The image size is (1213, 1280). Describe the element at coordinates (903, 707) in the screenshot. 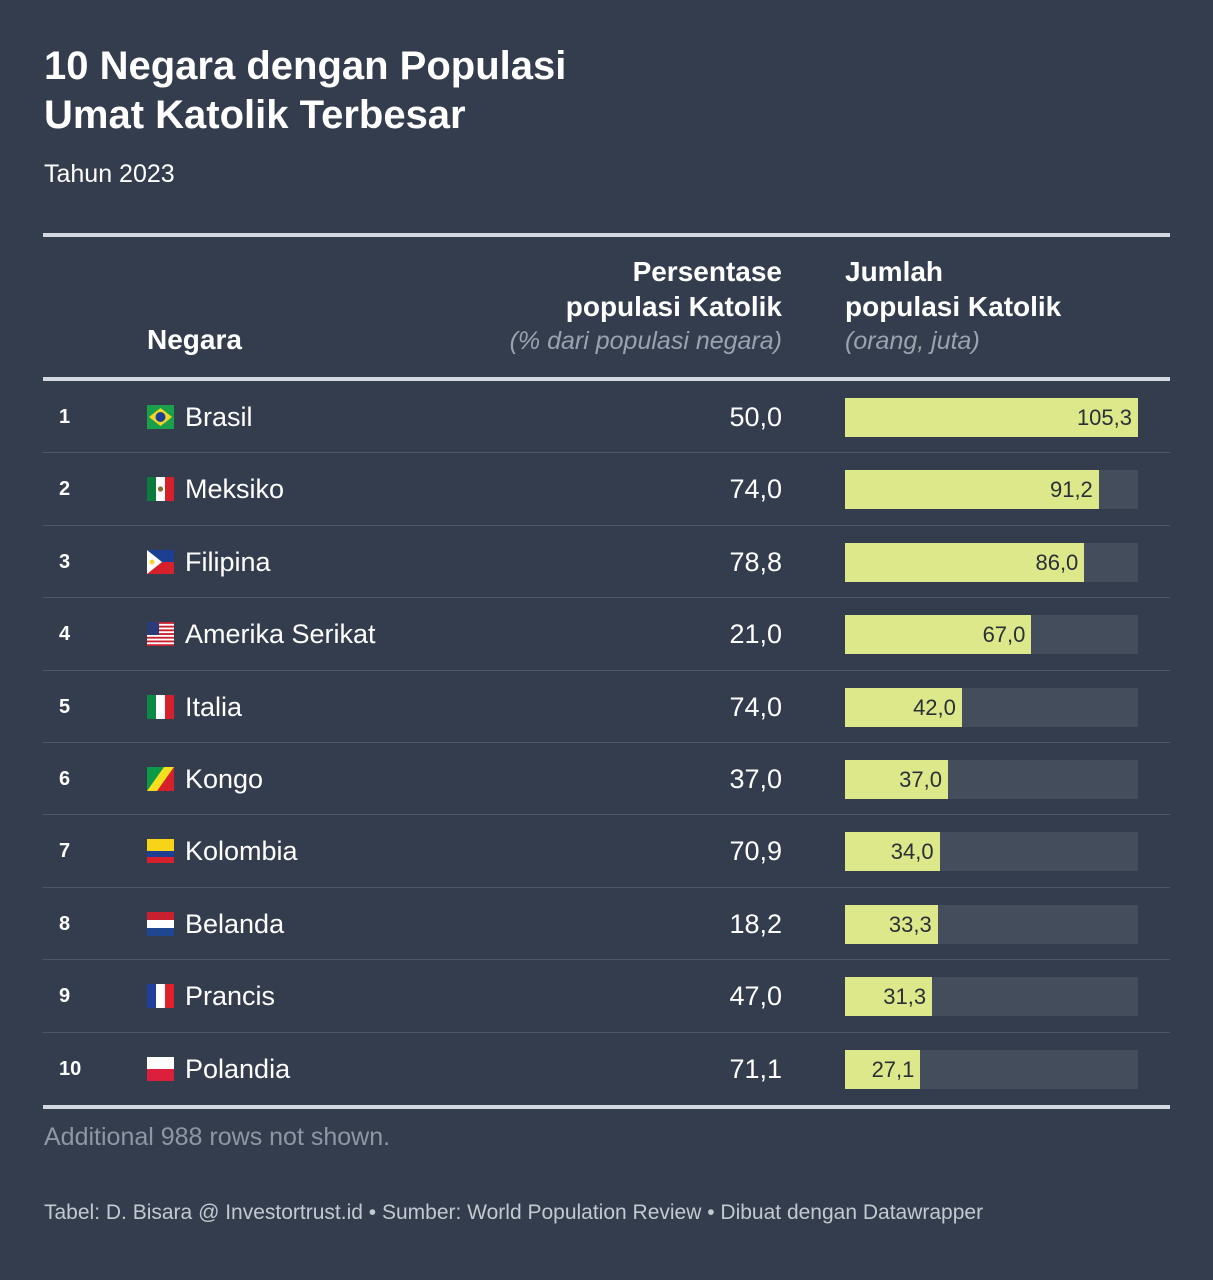

I see `bar-fill: 42,0` at that location.